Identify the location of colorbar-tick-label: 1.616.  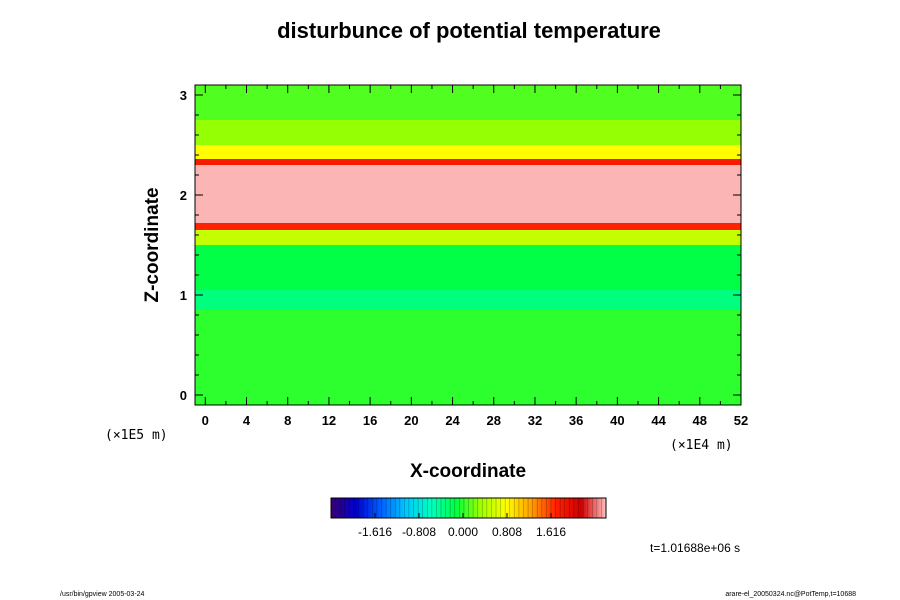
(551, 532).